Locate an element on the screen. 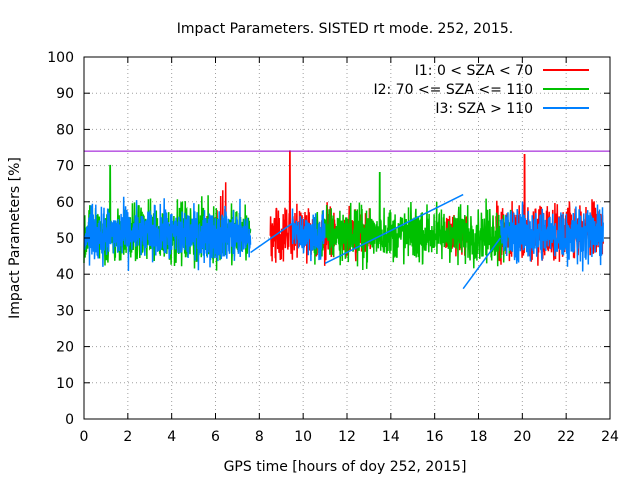 The width and height of the screenshot is (640, 480). y-tick-label: 10 is located at coordinates (65, 384).